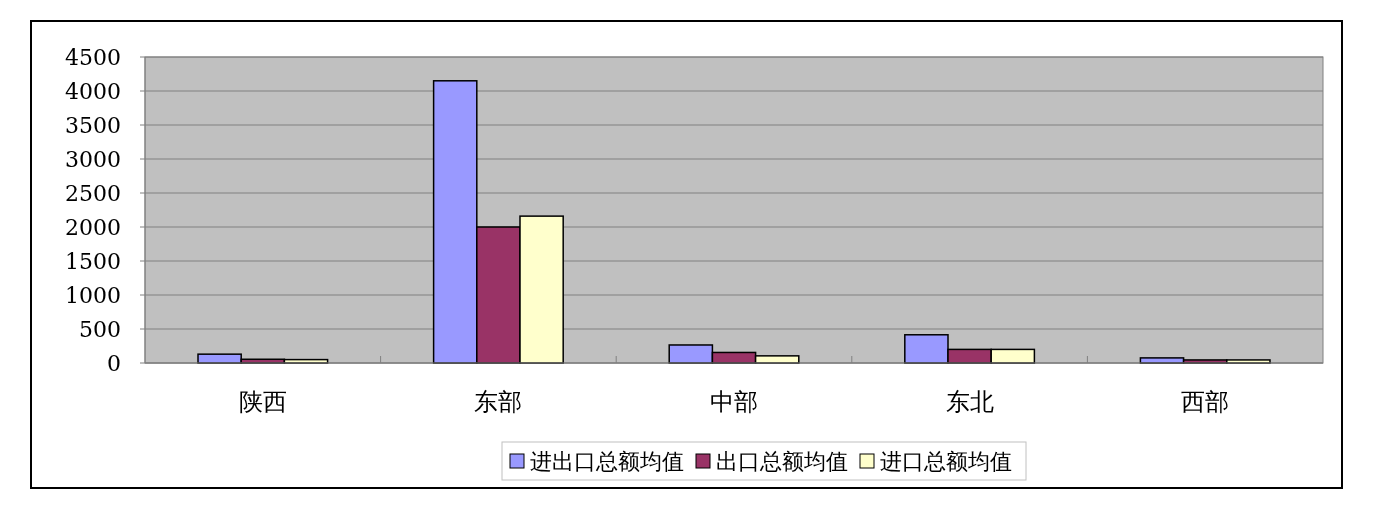  What do you see at coordinates (93, 295) in the screenshot?
I see `y-tick-label: 1000` at bounding box center [93, 295].